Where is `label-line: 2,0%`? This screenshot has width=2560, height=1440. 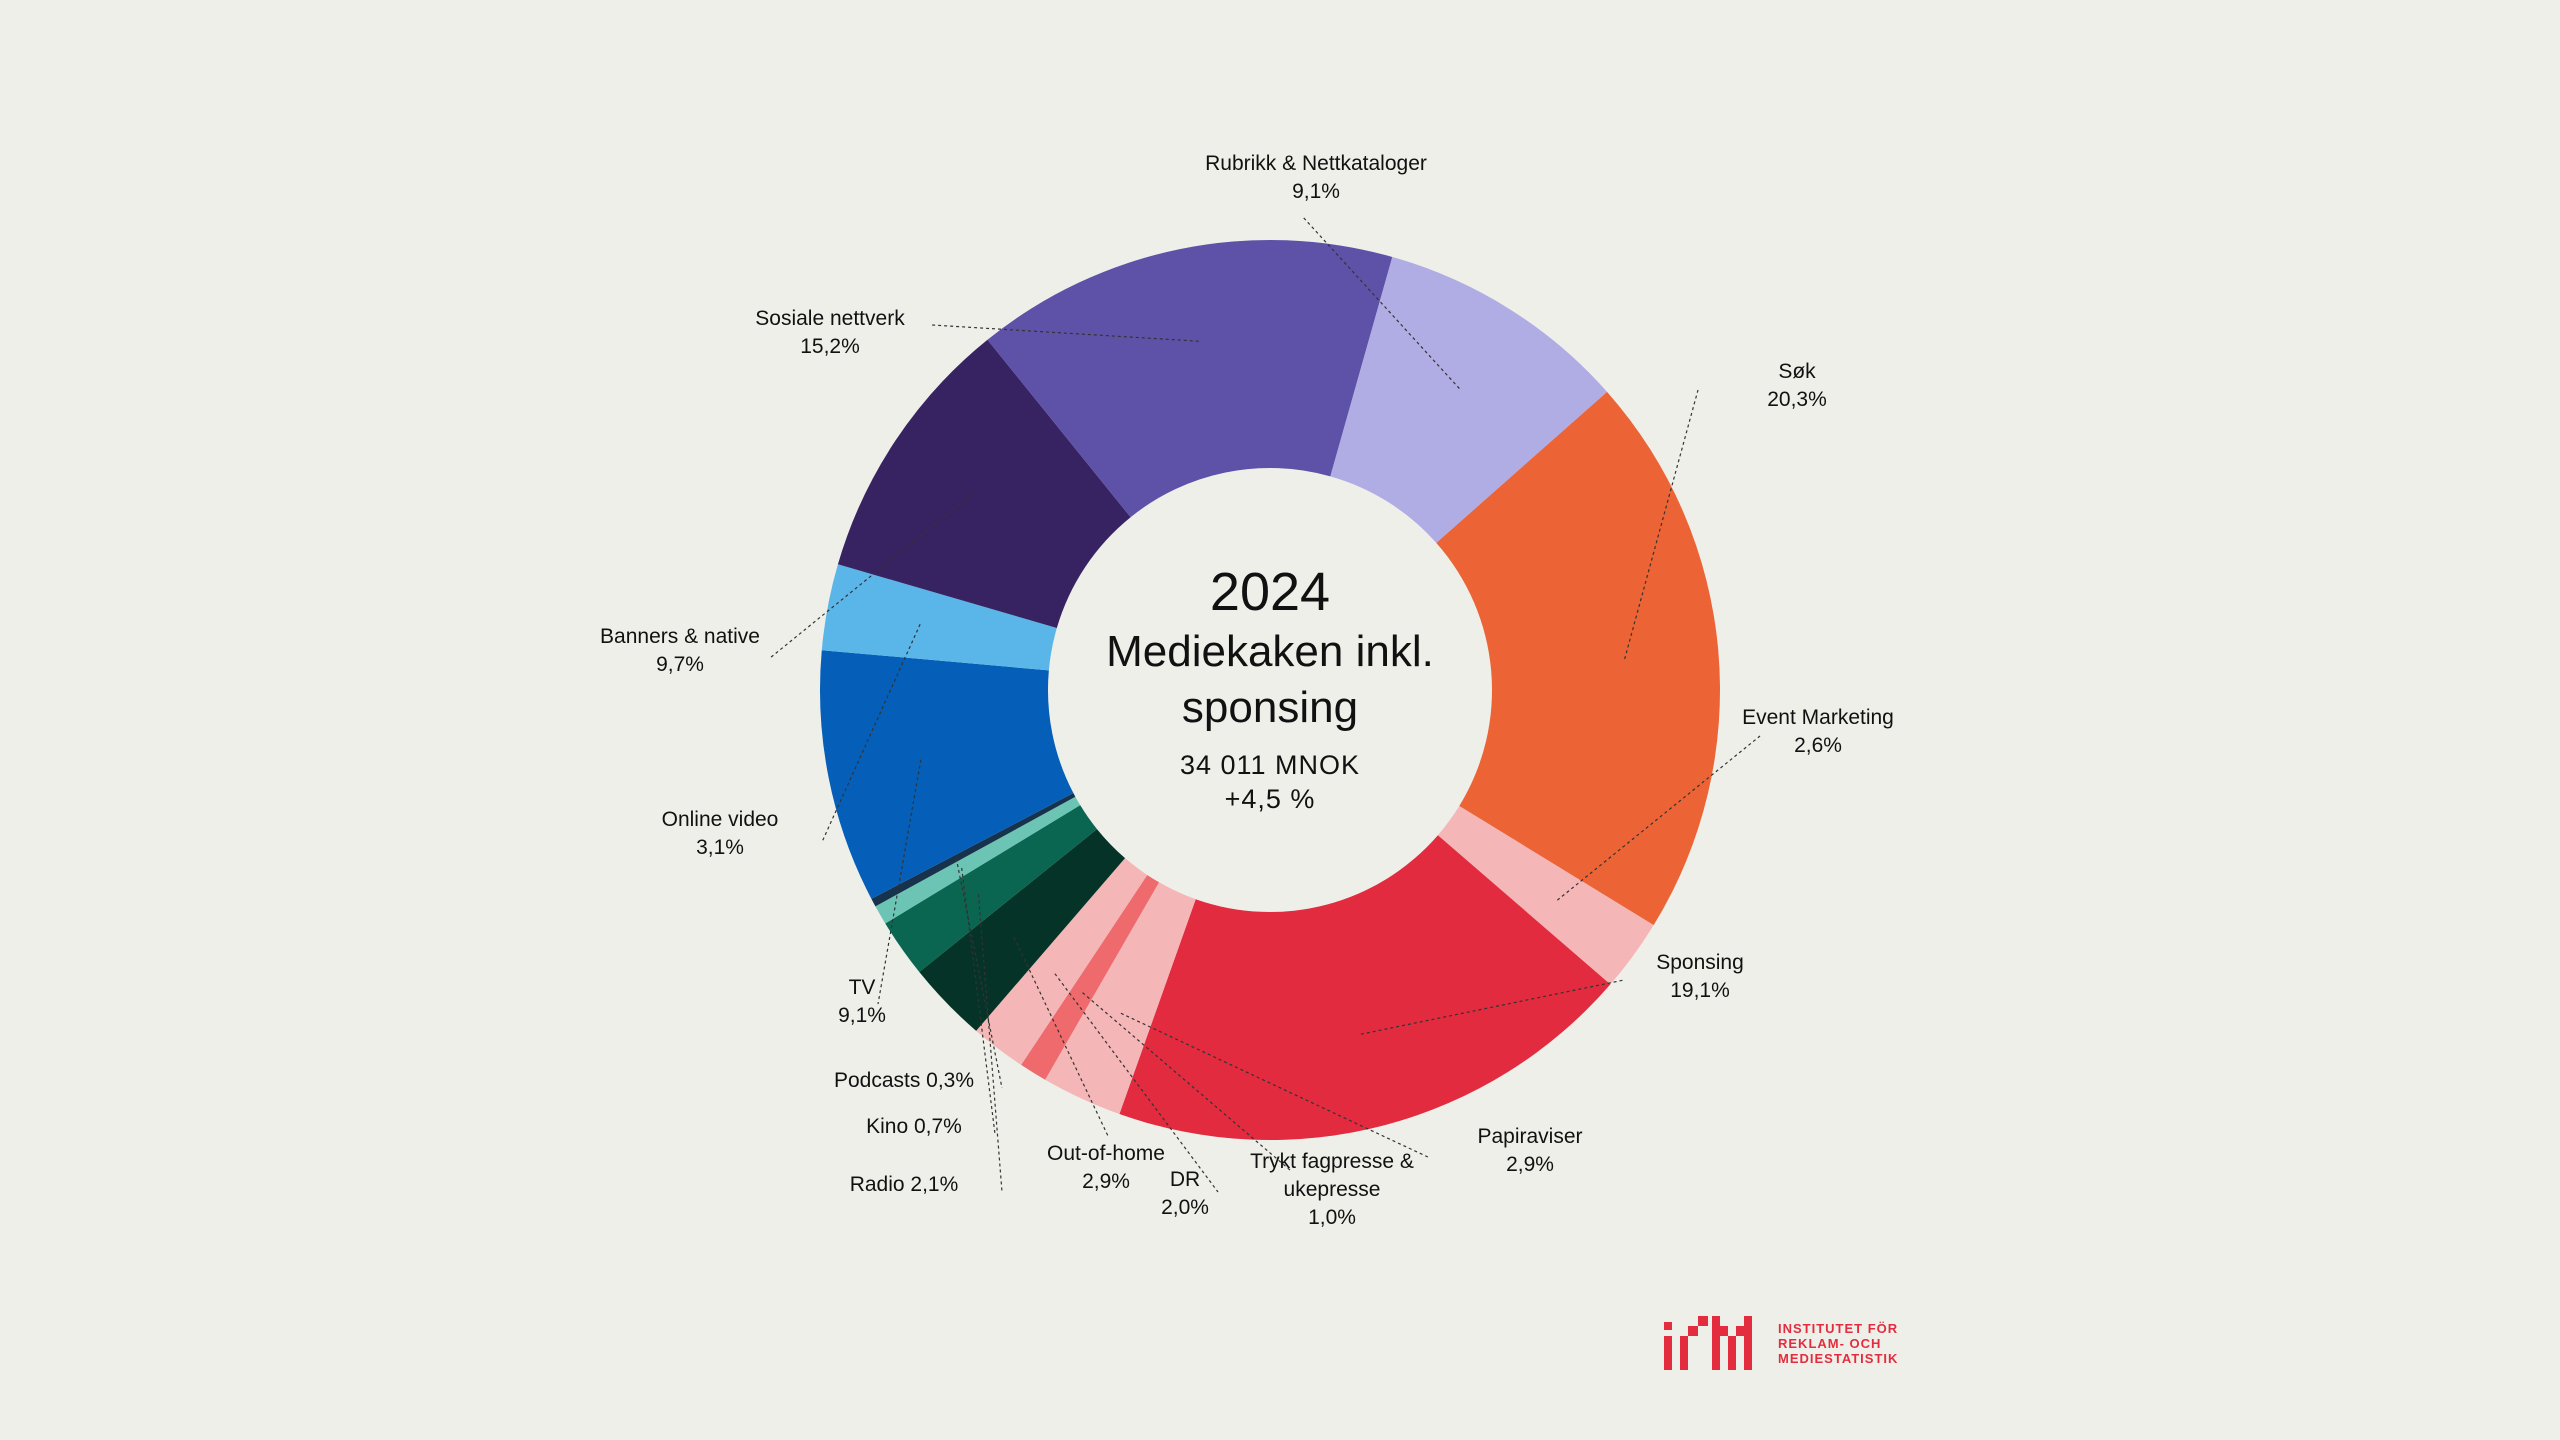 label-line: 2,0% is located at coordinates (1185, 1207).